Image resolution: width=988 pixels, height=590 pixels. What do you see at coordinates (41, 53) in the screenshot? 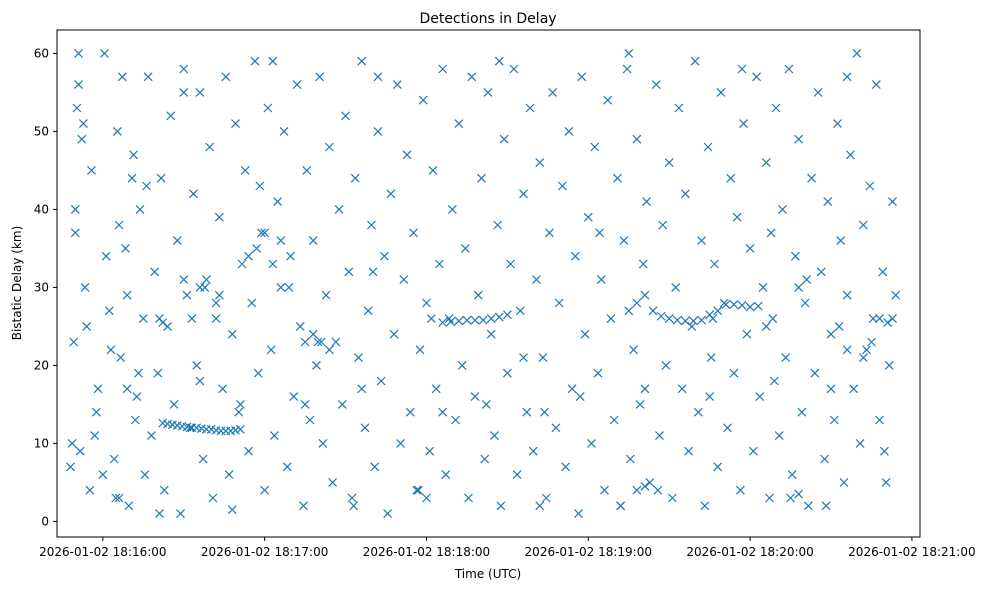
I see `y-tick-label: 60` at bounding box center [41, 53].